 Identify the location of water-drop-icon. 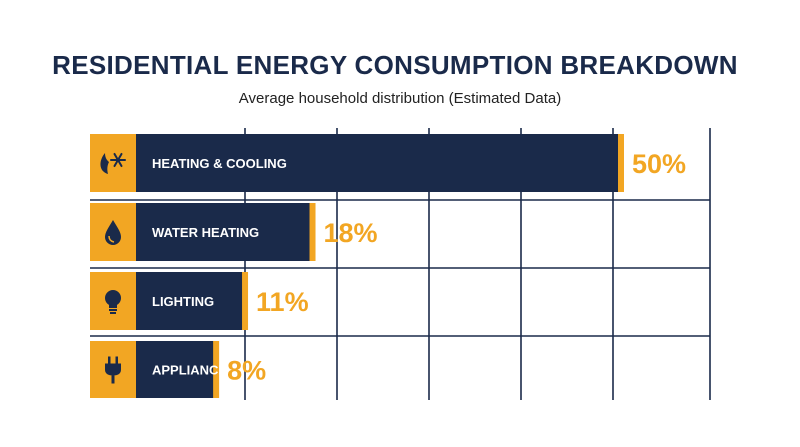
(113, 232).